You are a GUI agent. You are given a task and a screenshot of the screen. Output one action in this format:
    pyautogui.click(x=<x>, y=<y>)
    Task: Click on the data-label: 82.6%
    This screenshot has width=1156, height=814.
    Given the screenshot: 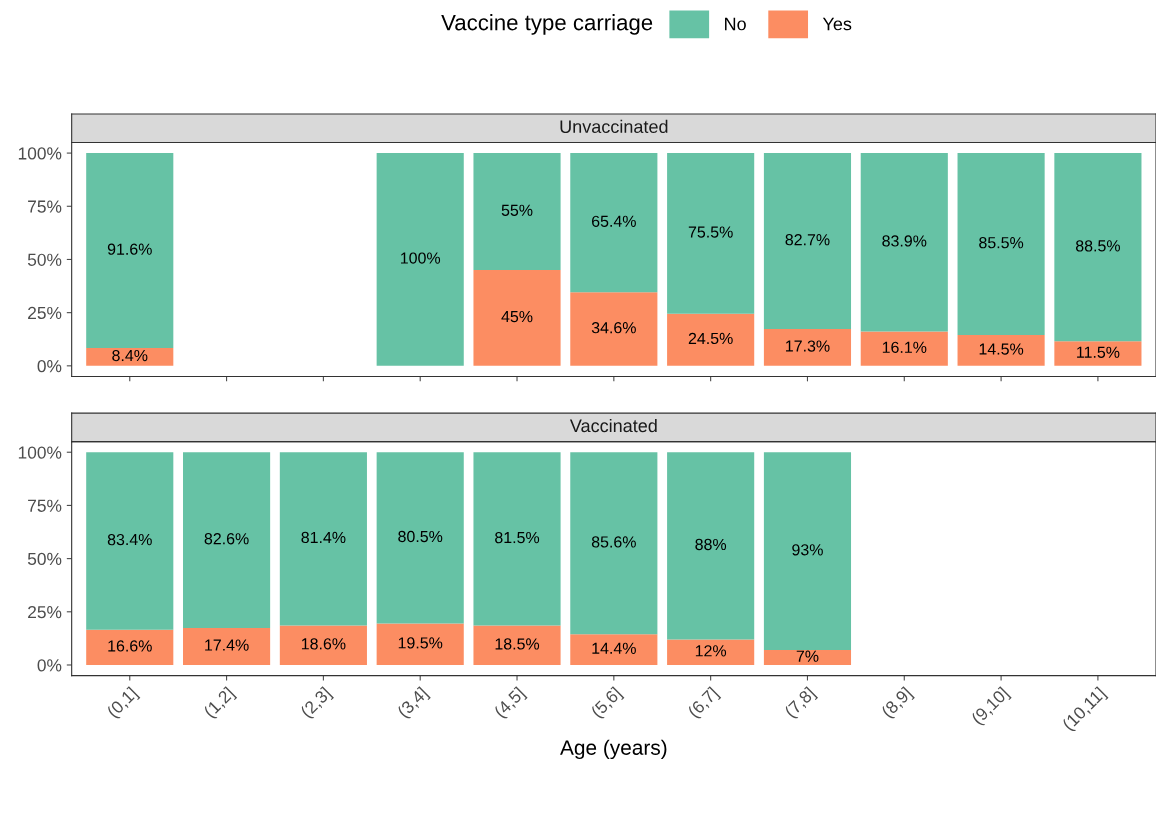 What is the action you would take?
    pyautogui.click(x=226, y=539)
    